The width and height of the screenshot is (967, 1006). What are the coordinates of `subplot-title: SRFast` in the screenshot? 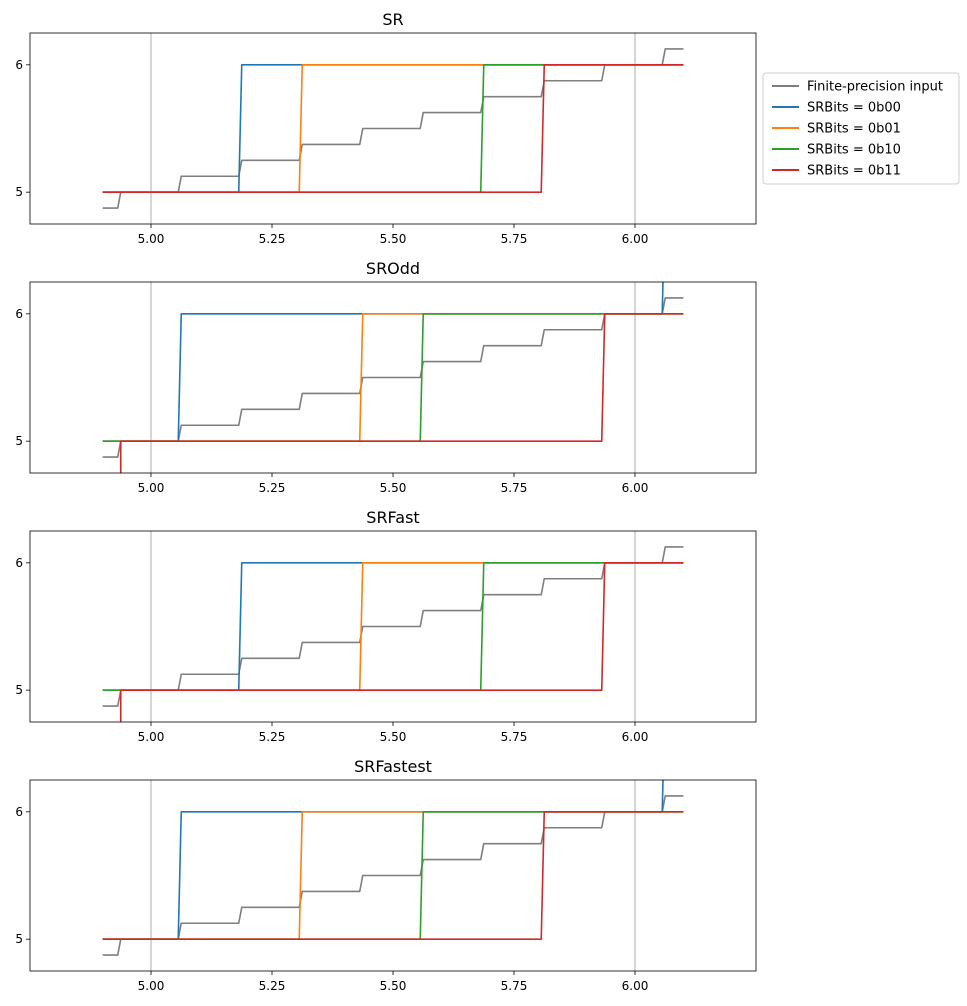 It's located at (392, 517).